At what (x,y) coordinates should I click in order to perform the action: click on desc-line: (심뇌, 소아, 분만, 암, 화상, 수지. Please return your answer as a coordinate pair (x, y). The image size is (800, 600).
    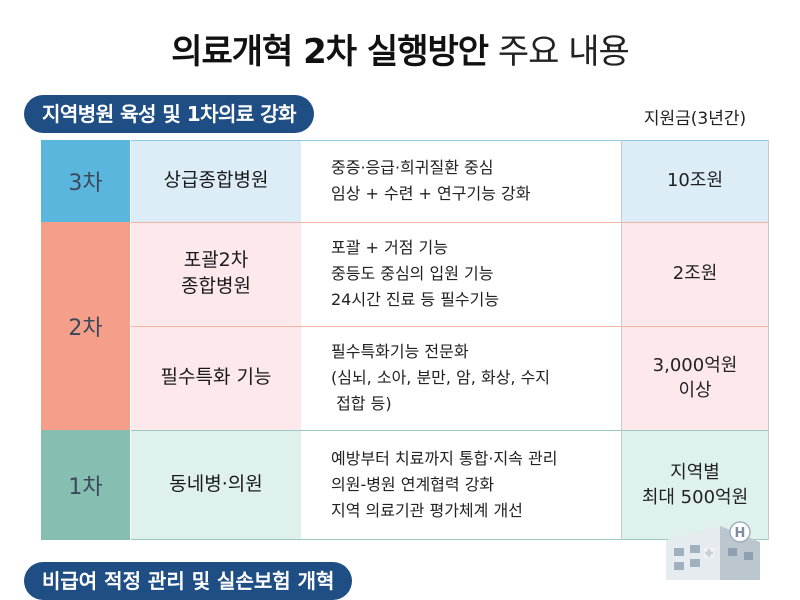
    Looking at the image, I should click on (441, 378).